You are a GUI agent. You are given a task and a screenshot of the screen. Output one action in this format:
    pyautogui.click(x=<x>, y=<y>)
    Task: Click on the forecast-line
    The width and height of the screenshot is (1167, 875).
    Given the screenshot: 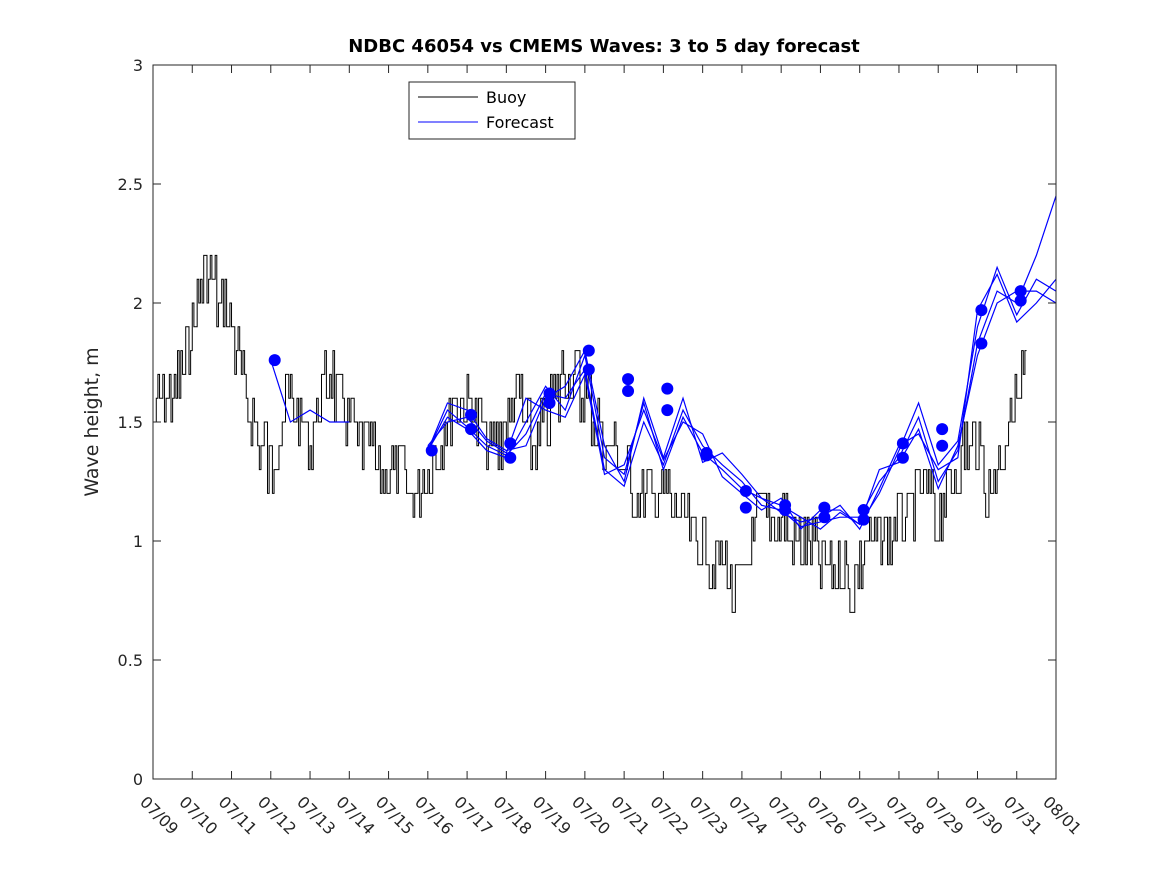 What is the action you would take?
    pyautogui.click(x=310, y=391)
    